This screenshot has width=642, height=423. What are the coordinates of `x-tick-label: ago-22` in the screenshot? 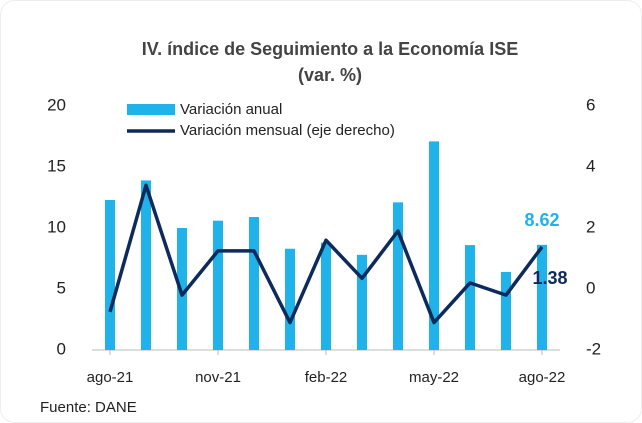 It's located at (542, 377).